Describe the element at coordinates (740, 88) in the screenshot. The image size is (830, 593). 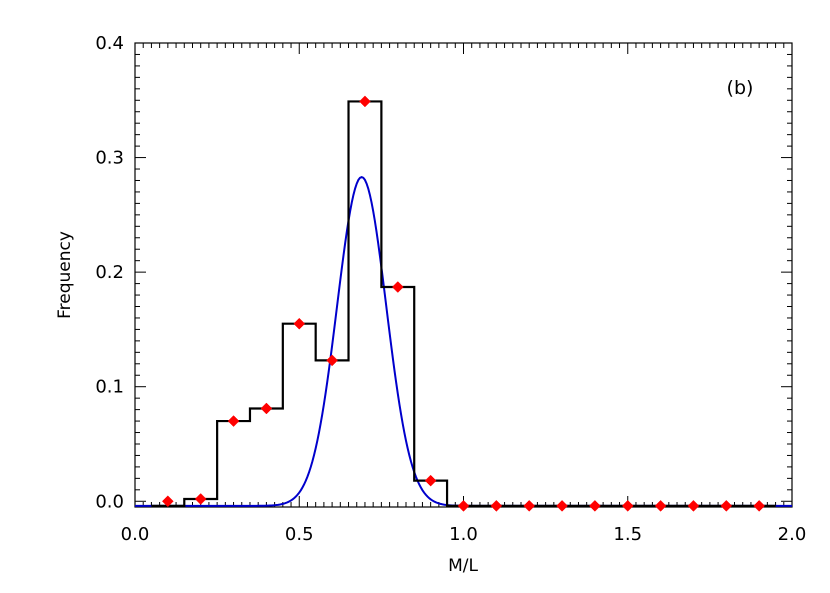
I see `panel-label: (b)` at that location.